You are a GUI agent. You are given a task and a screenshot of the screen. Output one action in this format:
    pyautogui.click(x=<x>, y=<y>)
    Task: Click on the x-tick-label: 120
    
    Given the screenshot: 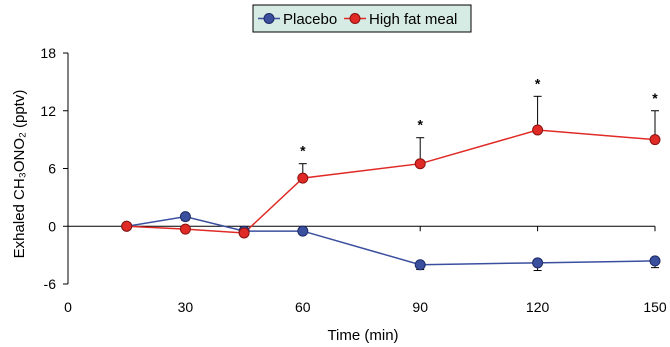 What is the action you would take?
    pyautogui.click(x=538, y=307)
    